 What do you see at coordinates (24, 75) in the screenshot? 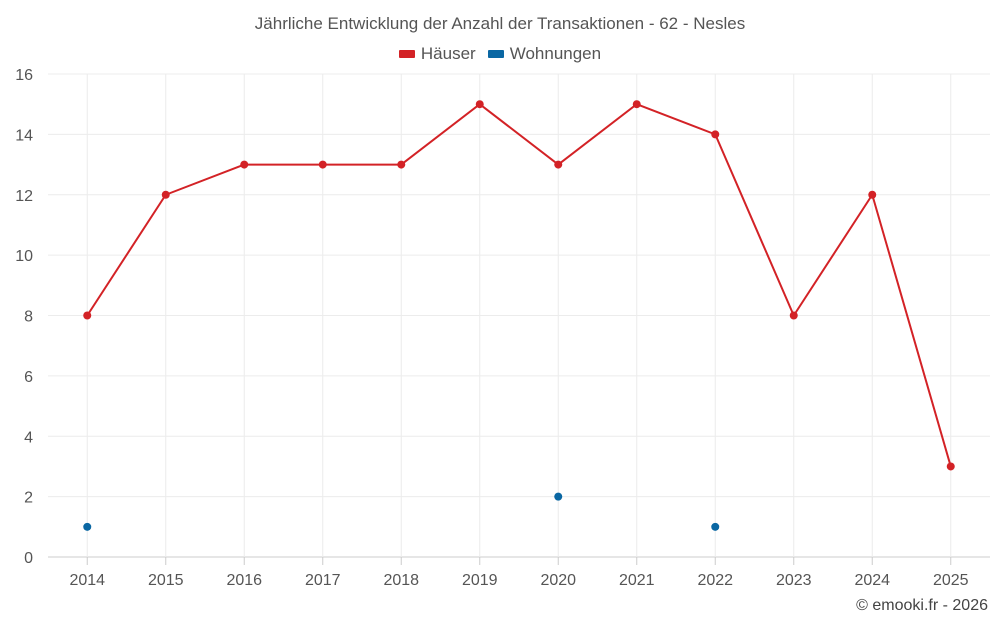
I see `y-tick-label: 16` at bounding box center [24, 75].